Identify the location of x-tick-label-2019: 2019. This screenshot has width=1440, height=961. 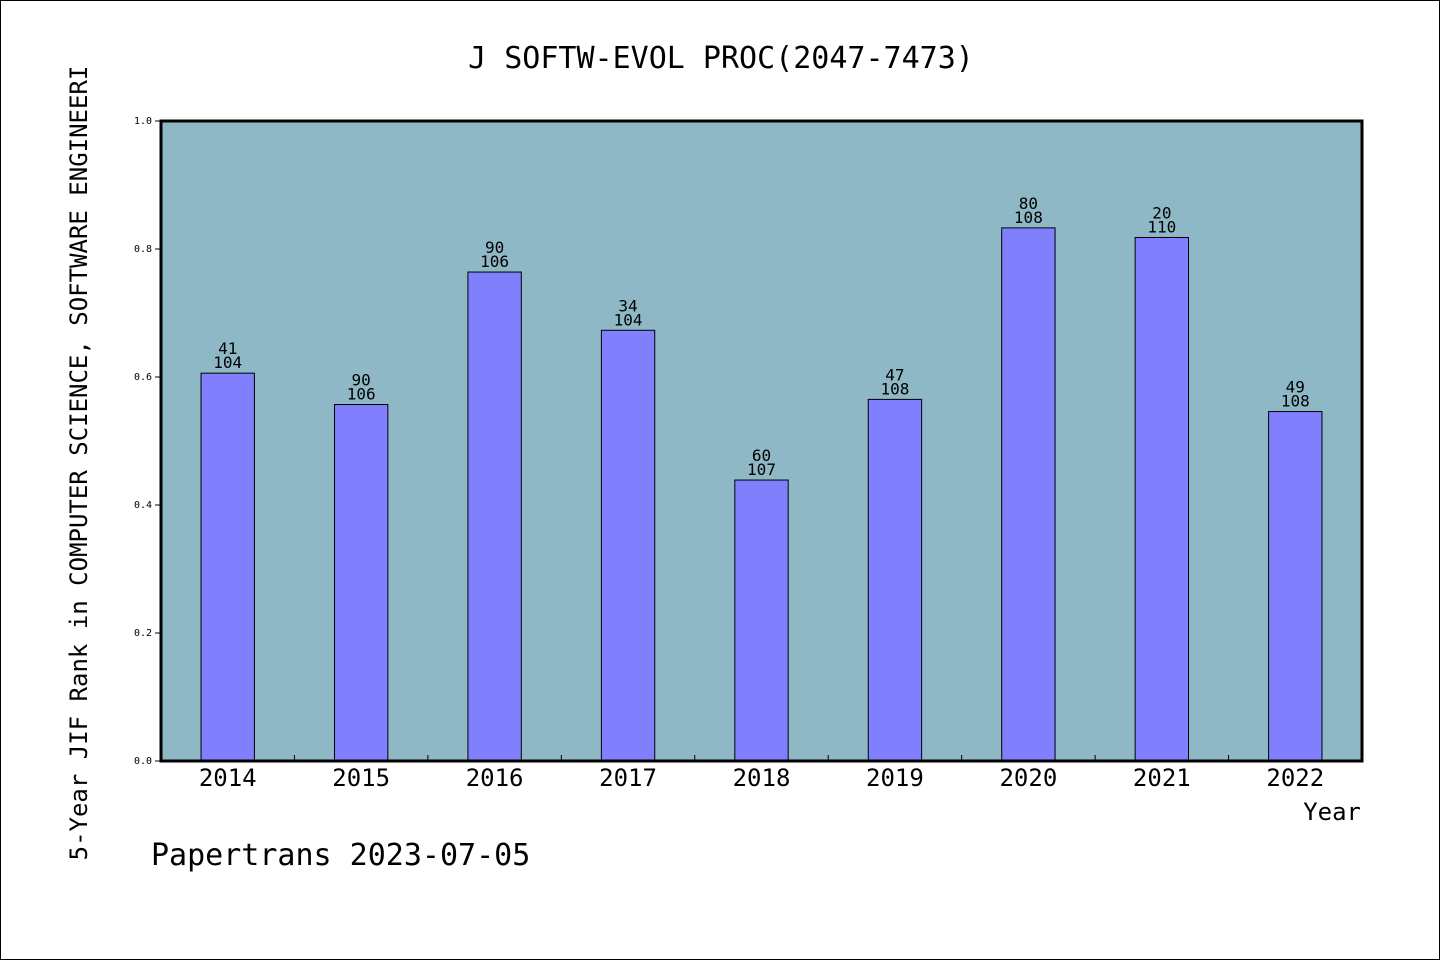
(895, 778).